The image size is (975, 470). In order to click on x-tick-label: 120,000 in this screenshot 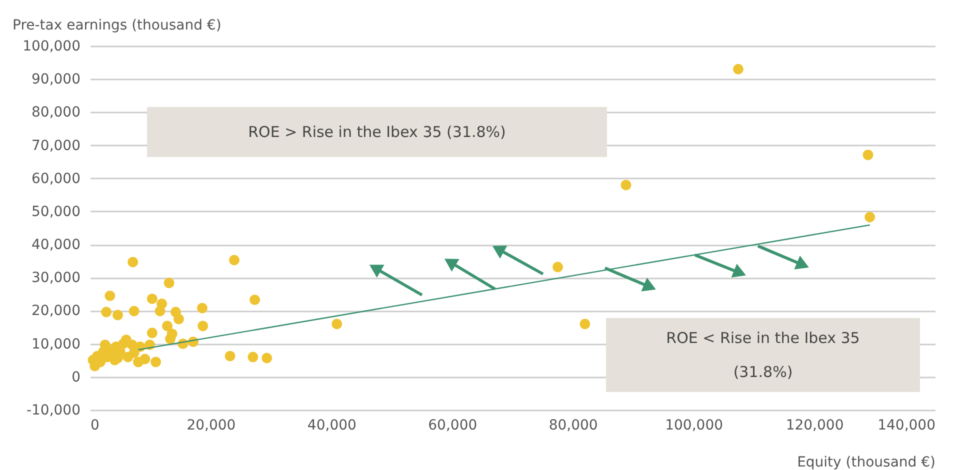, I will do `click(815, 426)`.